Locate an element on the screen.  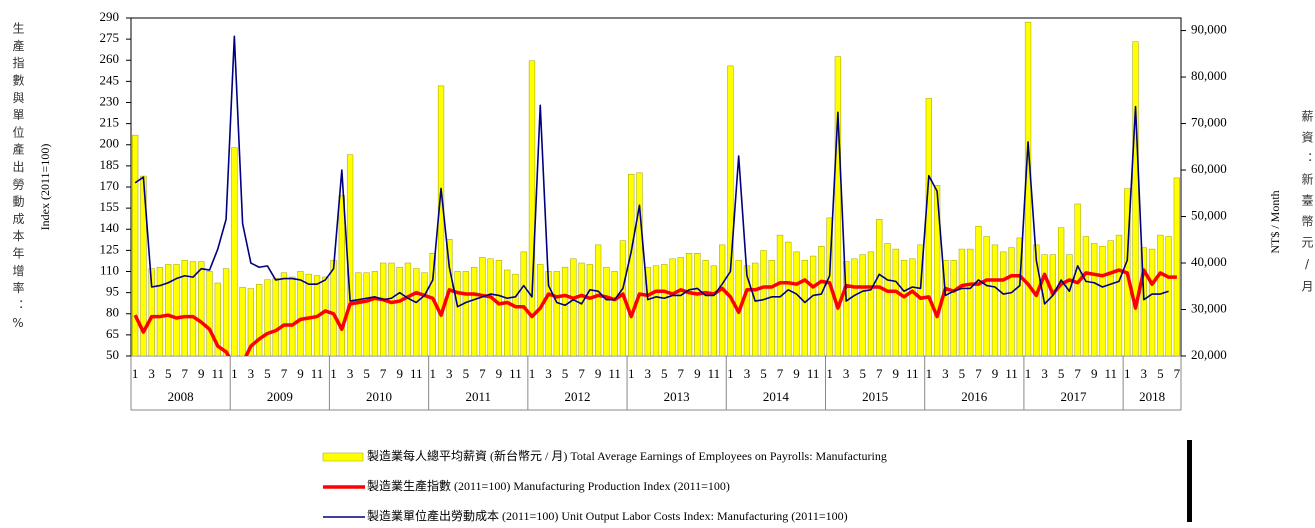
decoration-bar is located at coordinates (1189, 481).